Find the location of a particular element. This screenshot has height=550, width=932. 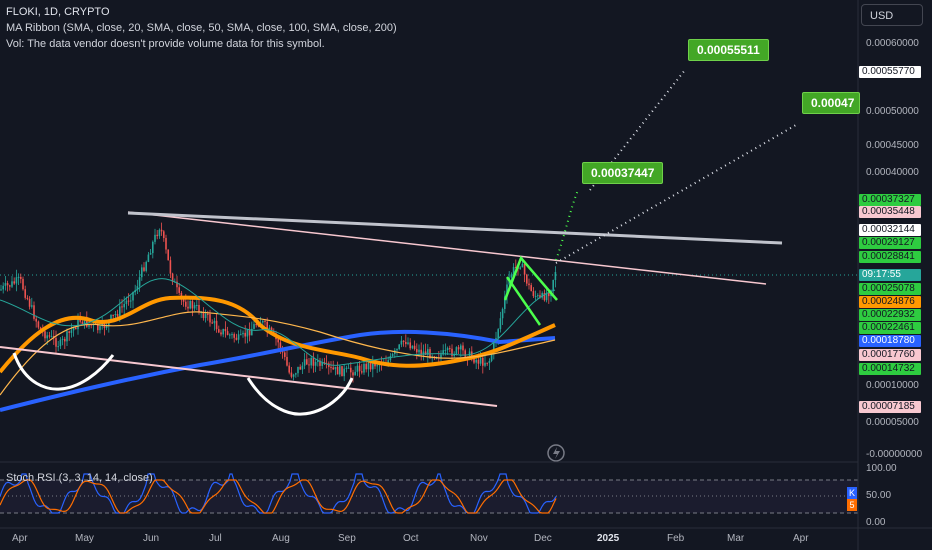

sma-100-line is located at coordinates (278, 334).